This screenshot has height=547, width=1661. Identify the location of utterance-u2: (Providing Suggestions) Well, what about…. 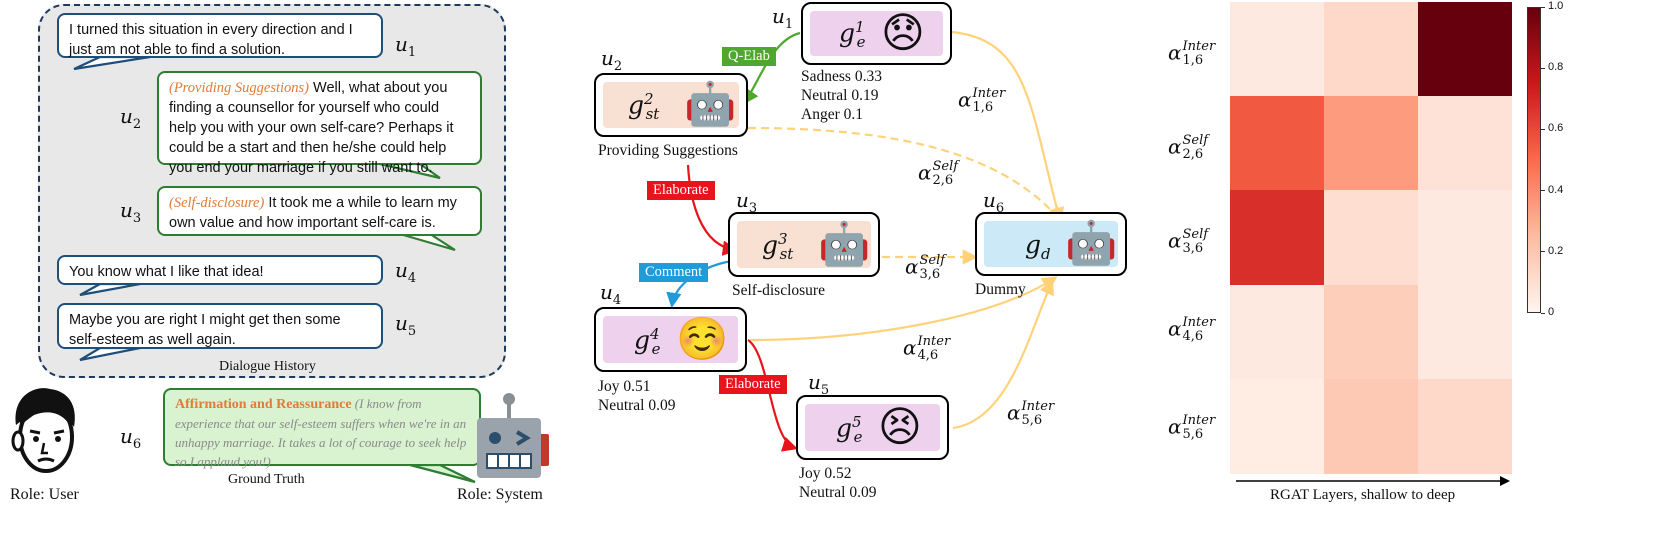
(319, 123).